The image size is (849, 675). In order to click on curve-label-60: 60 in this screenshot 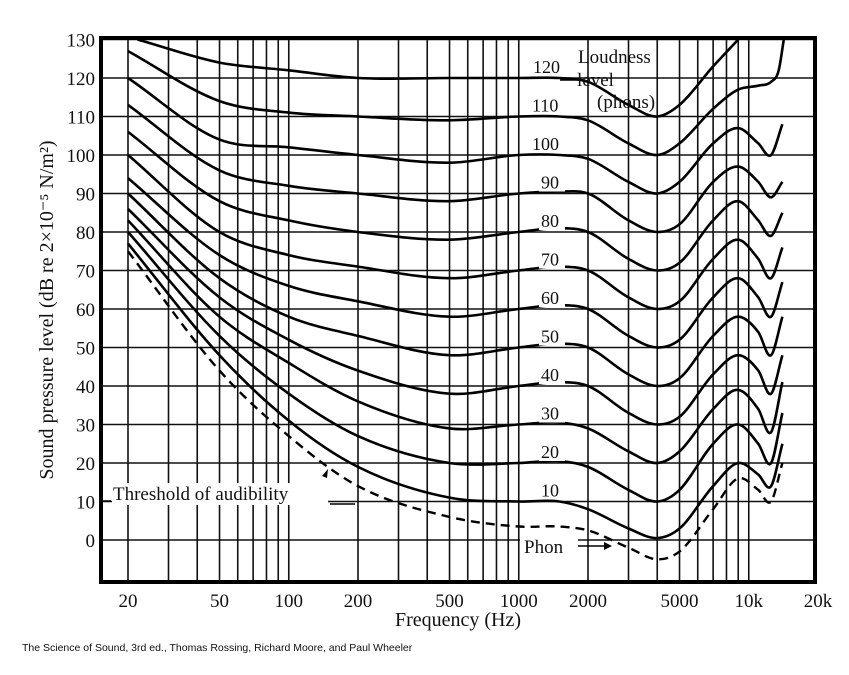, I will do `click(550, 298)`.